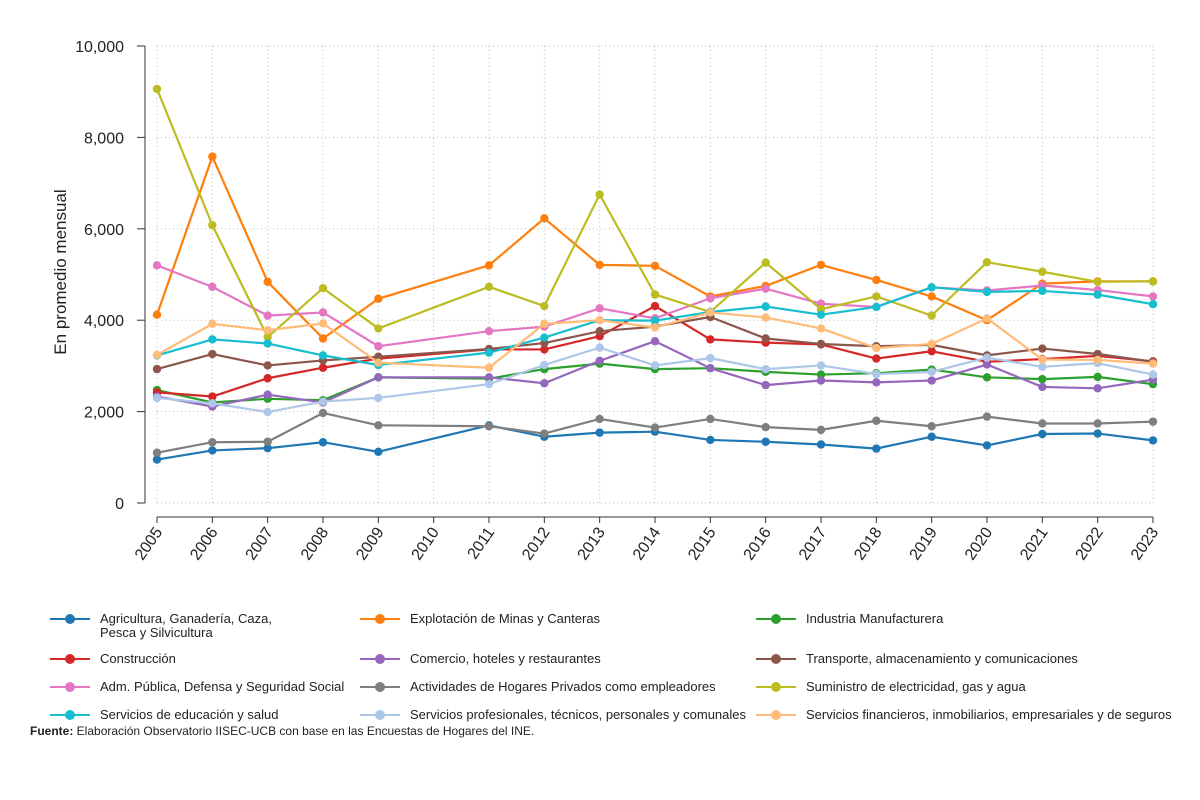  I want to click on y-axis-label: En promedio mensual, so click(60, 271).